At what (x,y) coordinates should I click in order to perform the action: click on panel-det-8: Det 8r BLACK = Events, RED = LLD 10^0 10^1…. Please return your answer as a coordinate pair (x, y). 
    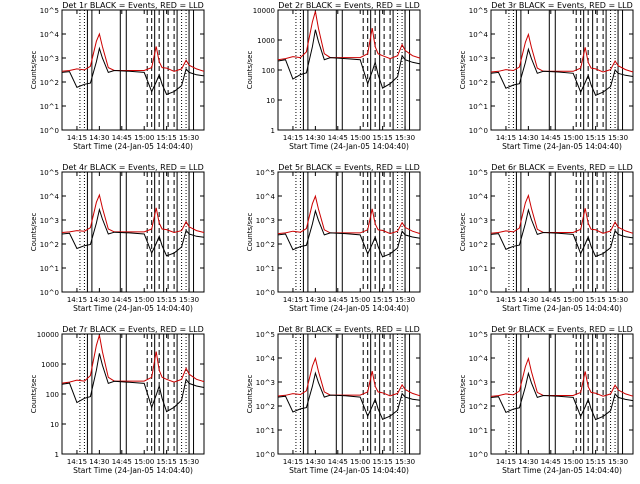
    Looking at the image, I should click on (333, 400).